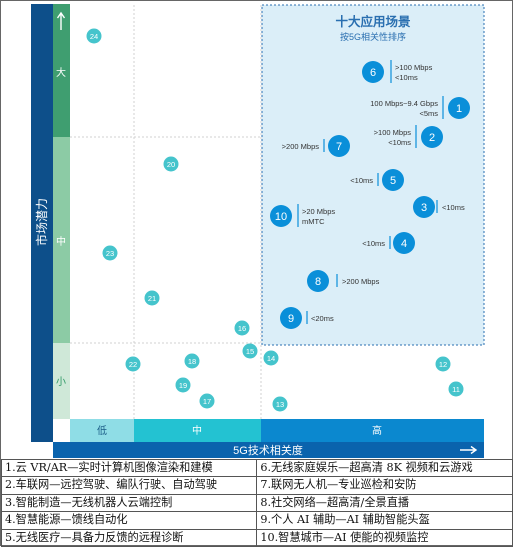 The image size is (515, 548). I want to click on legend-row: 2.车联网—远控驾驶、编队行驶、自动驾驶 7.联网无人机—专业巡检和安防, so click(256, 485).